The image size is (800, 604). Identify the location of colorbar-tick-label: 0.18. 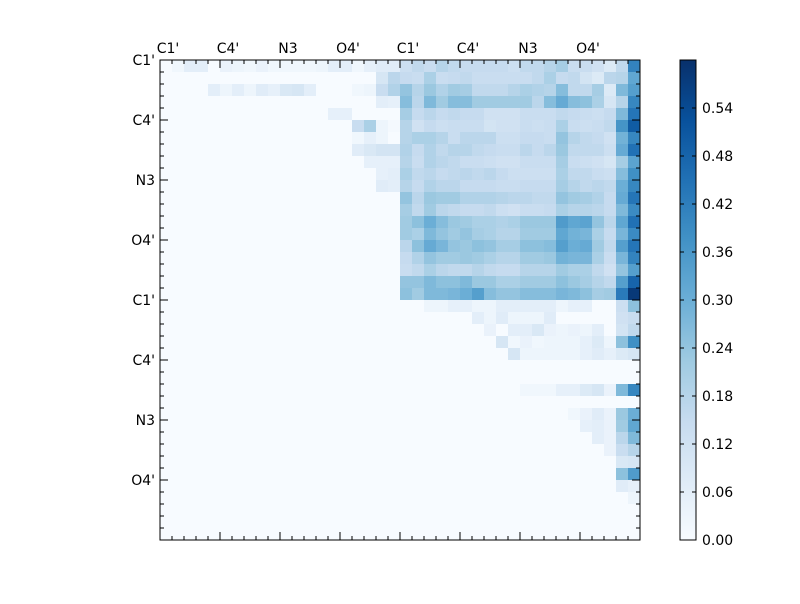
(717, 397).